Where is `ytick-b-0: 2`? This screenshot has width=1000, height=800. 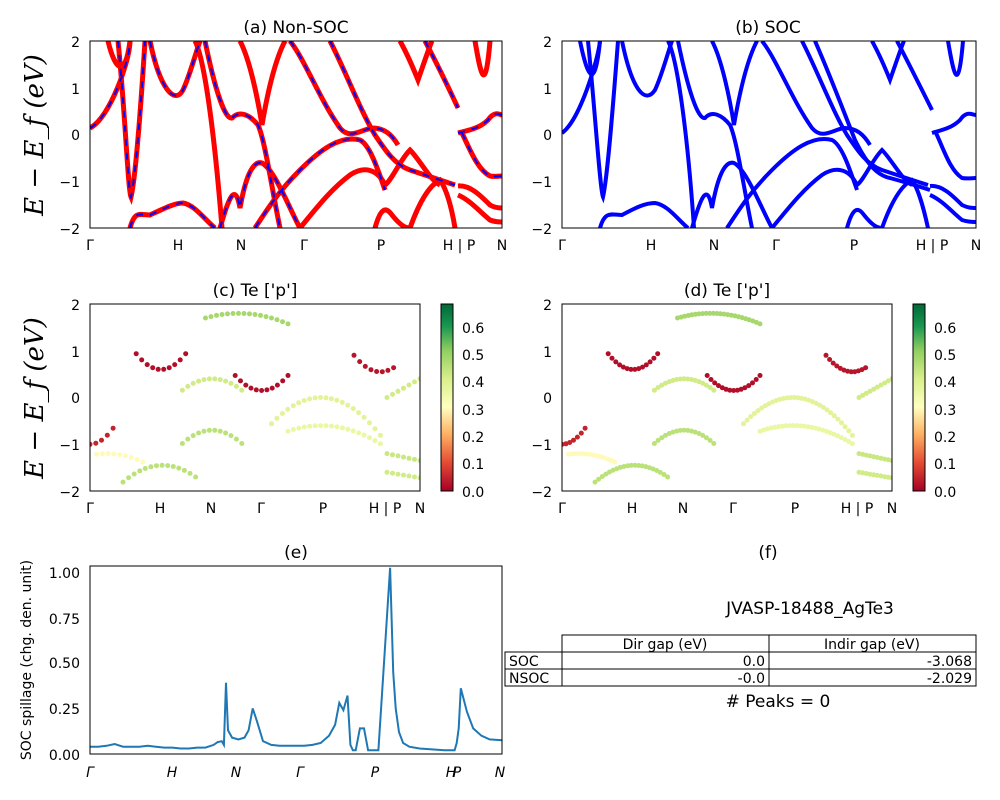 ytick-b-0: 2 is located at coordinates (547, 43).